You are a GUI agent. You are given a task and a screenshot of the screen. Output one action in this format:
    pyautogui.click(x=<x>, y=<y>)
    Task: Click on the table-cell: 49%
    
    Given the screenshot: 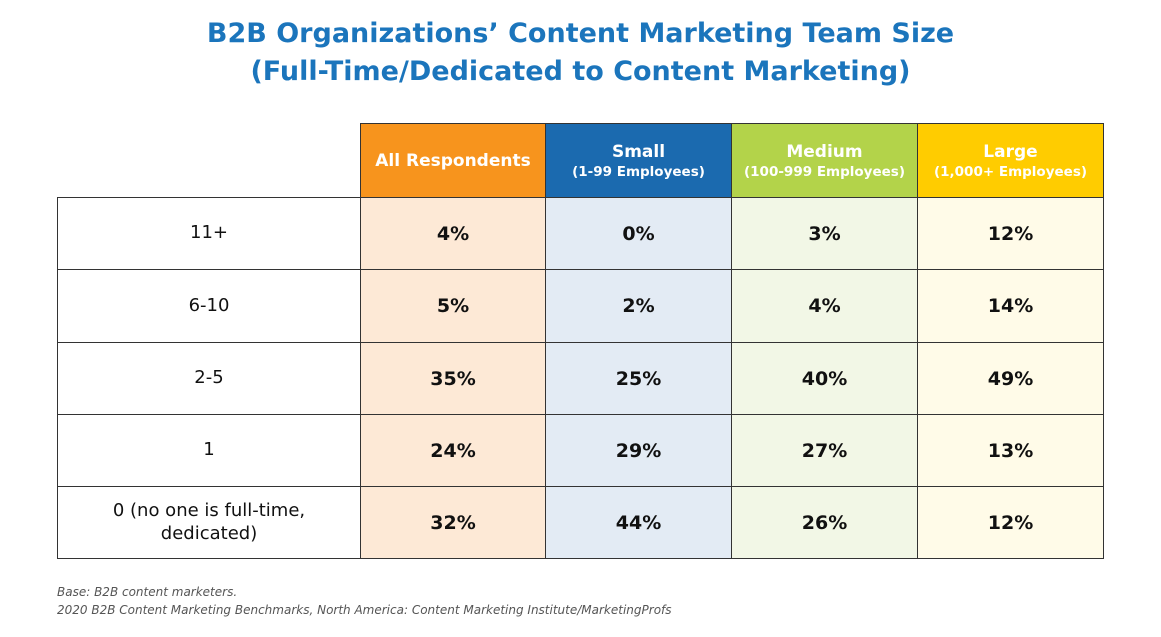 What is the action you would take?
    pyautogui.click(x=1010, y=378)
    